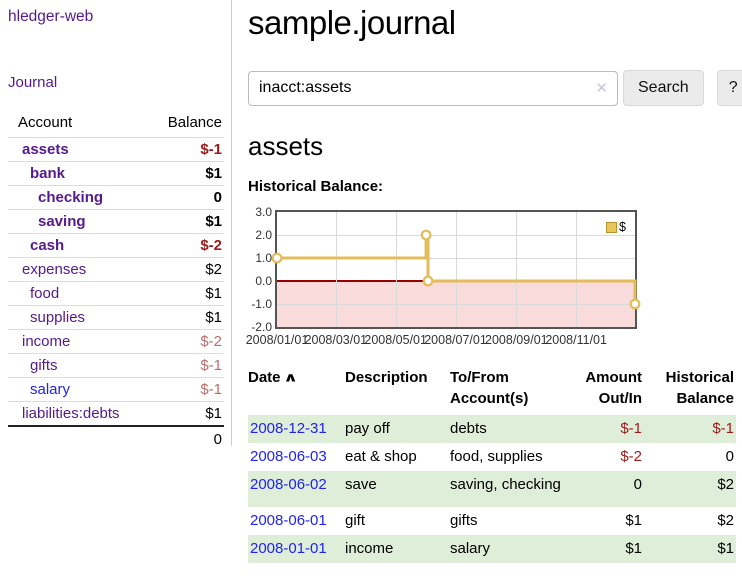 Image resolution: width=742 pixels, height=582 pixels. Describe the element at coordinates (433, 88) in the screenshot. I see `search-input` at that location.